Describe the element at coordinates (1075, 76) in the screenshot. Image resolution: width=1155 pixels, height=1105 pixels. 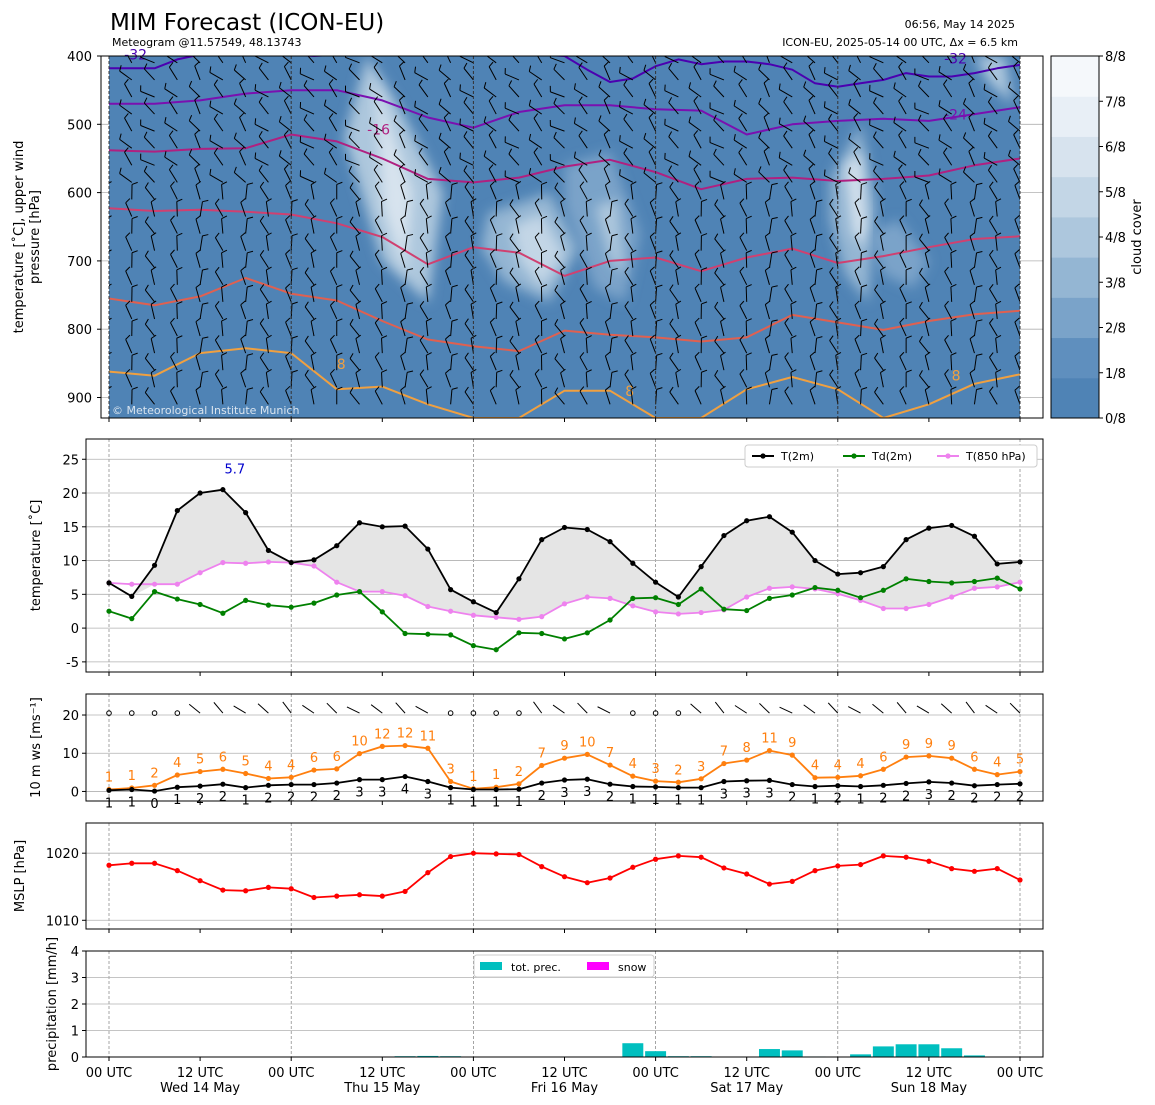
I see `colorbar-swatch` at that location.